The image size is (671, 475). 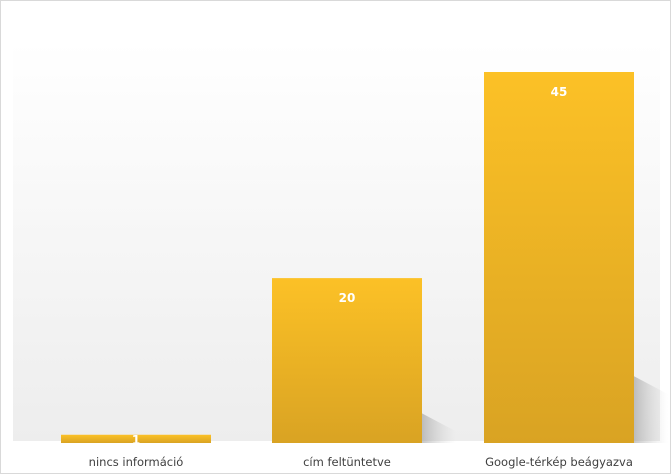 What do you see at coordinates (347, 462) in the screenshot?
I see `category-label-1: cím feltüntetve` at bounding box center [347, 462].